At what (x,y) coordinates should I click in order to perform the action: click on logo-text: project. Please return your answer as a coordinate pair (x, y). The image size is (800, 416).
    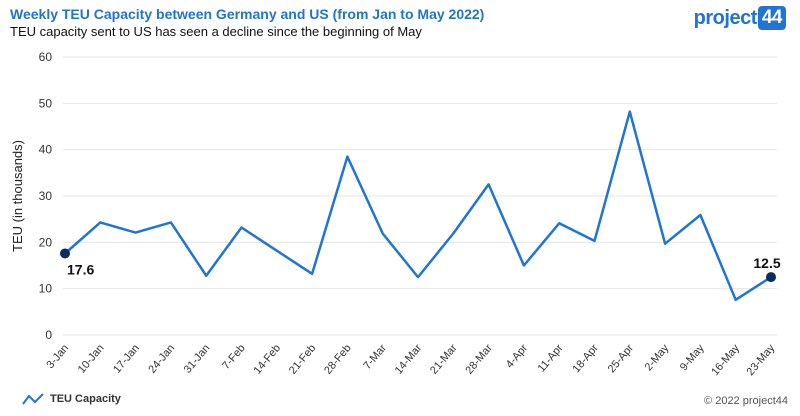
    Looking at the image, I should click on (725, 17).